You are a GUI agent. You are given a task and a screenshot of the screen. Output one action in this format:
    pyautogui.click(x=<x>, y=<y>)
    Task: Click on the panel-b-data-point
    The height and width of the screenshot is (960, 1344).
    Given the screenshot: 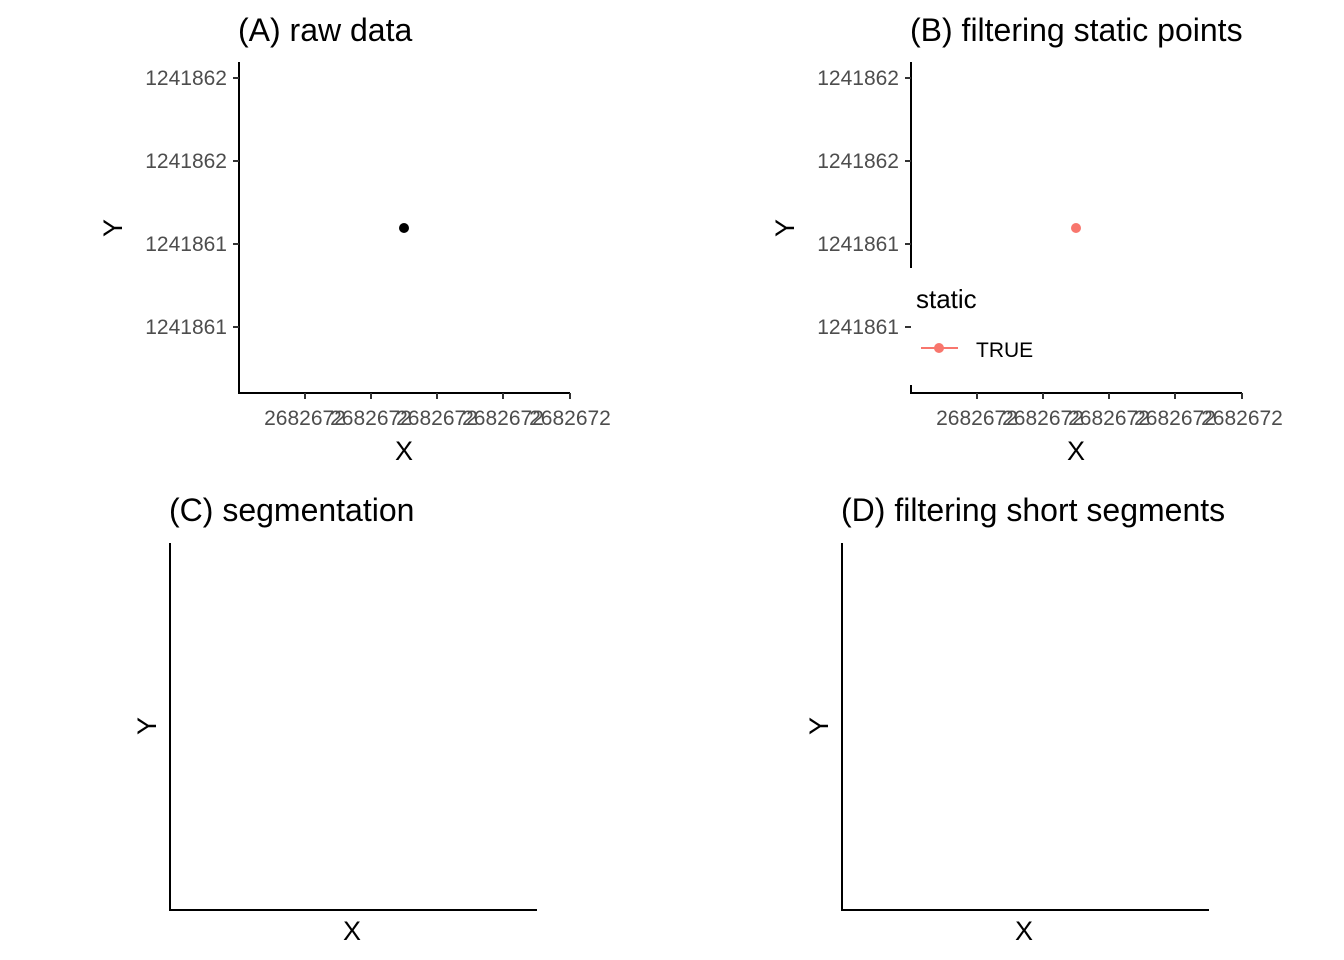 What is the action you would take?
    pyautogui.click(x=1076, y=228)
    